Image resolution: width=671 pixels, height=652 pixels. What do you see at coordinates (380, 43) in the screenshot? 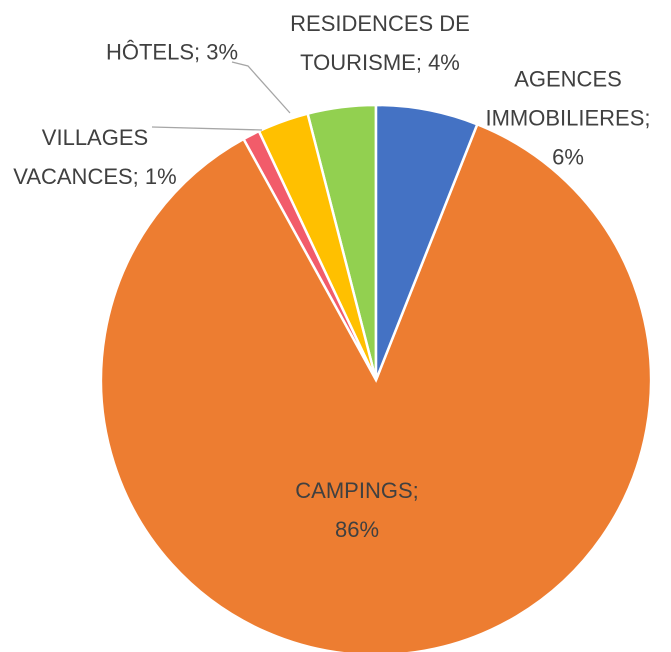
I see `data-label: RESIDENCES DE TOURISME; 4%` at bounding box center [380, 43].